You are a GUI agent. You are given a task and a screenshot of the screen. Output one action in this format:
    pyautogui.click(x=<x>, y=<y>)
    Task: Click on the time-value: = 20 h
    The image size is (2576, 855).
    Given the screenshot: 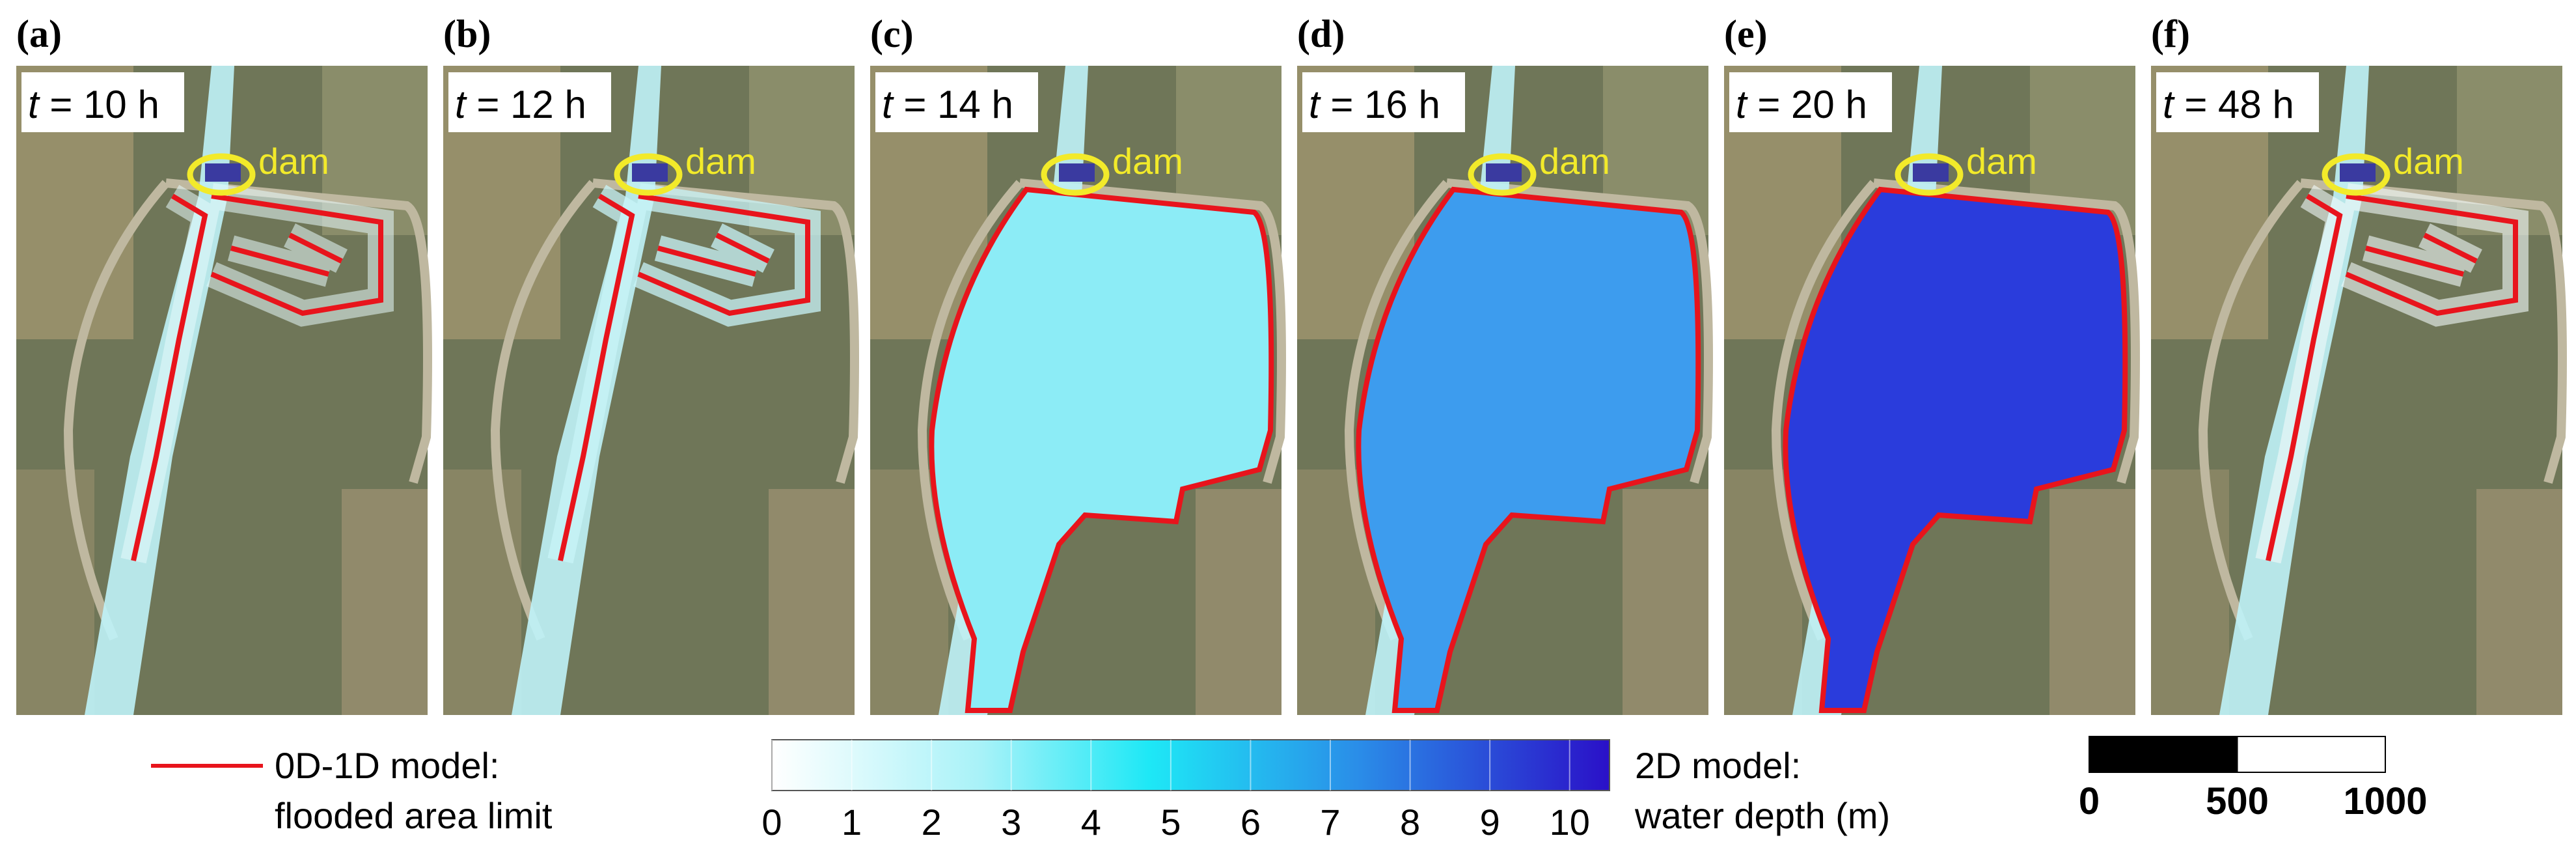 What is the action you would take?
    pyautogui.click(x=1807, y=105)
    